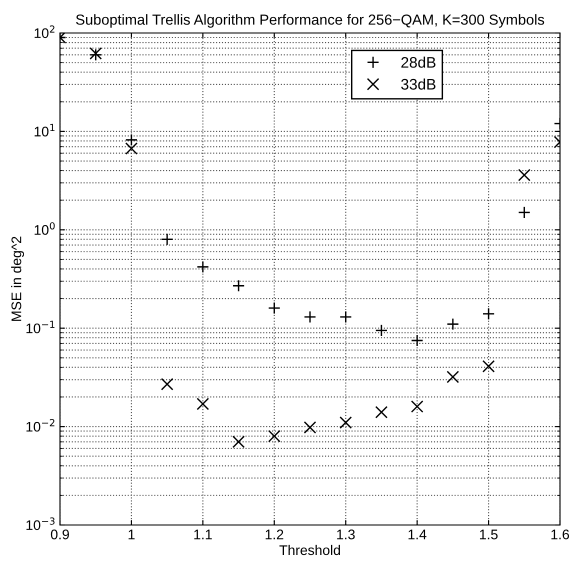  Describe the element at coordinates (40, 327) in the screenshot. I see `y-tick-label: 10$^{−1}$` at that location.